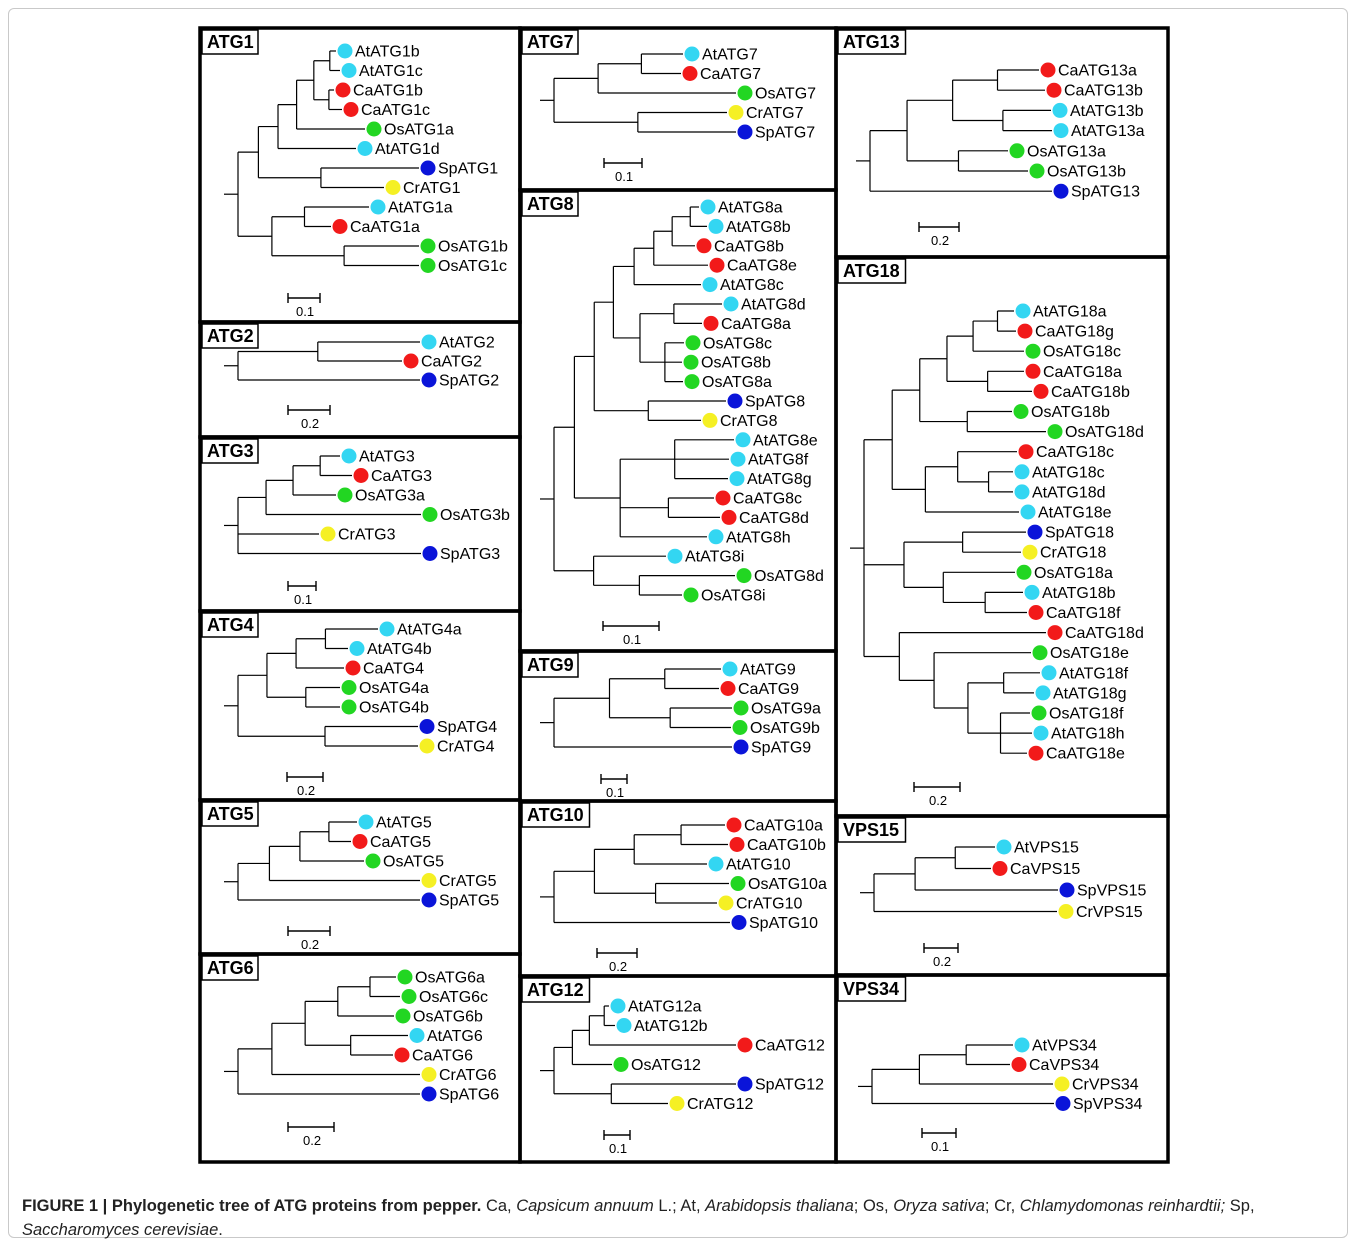 This screenshot has width=1358, height=1248. I want to click on leaf-label: AtATG10, so click(758, 865).